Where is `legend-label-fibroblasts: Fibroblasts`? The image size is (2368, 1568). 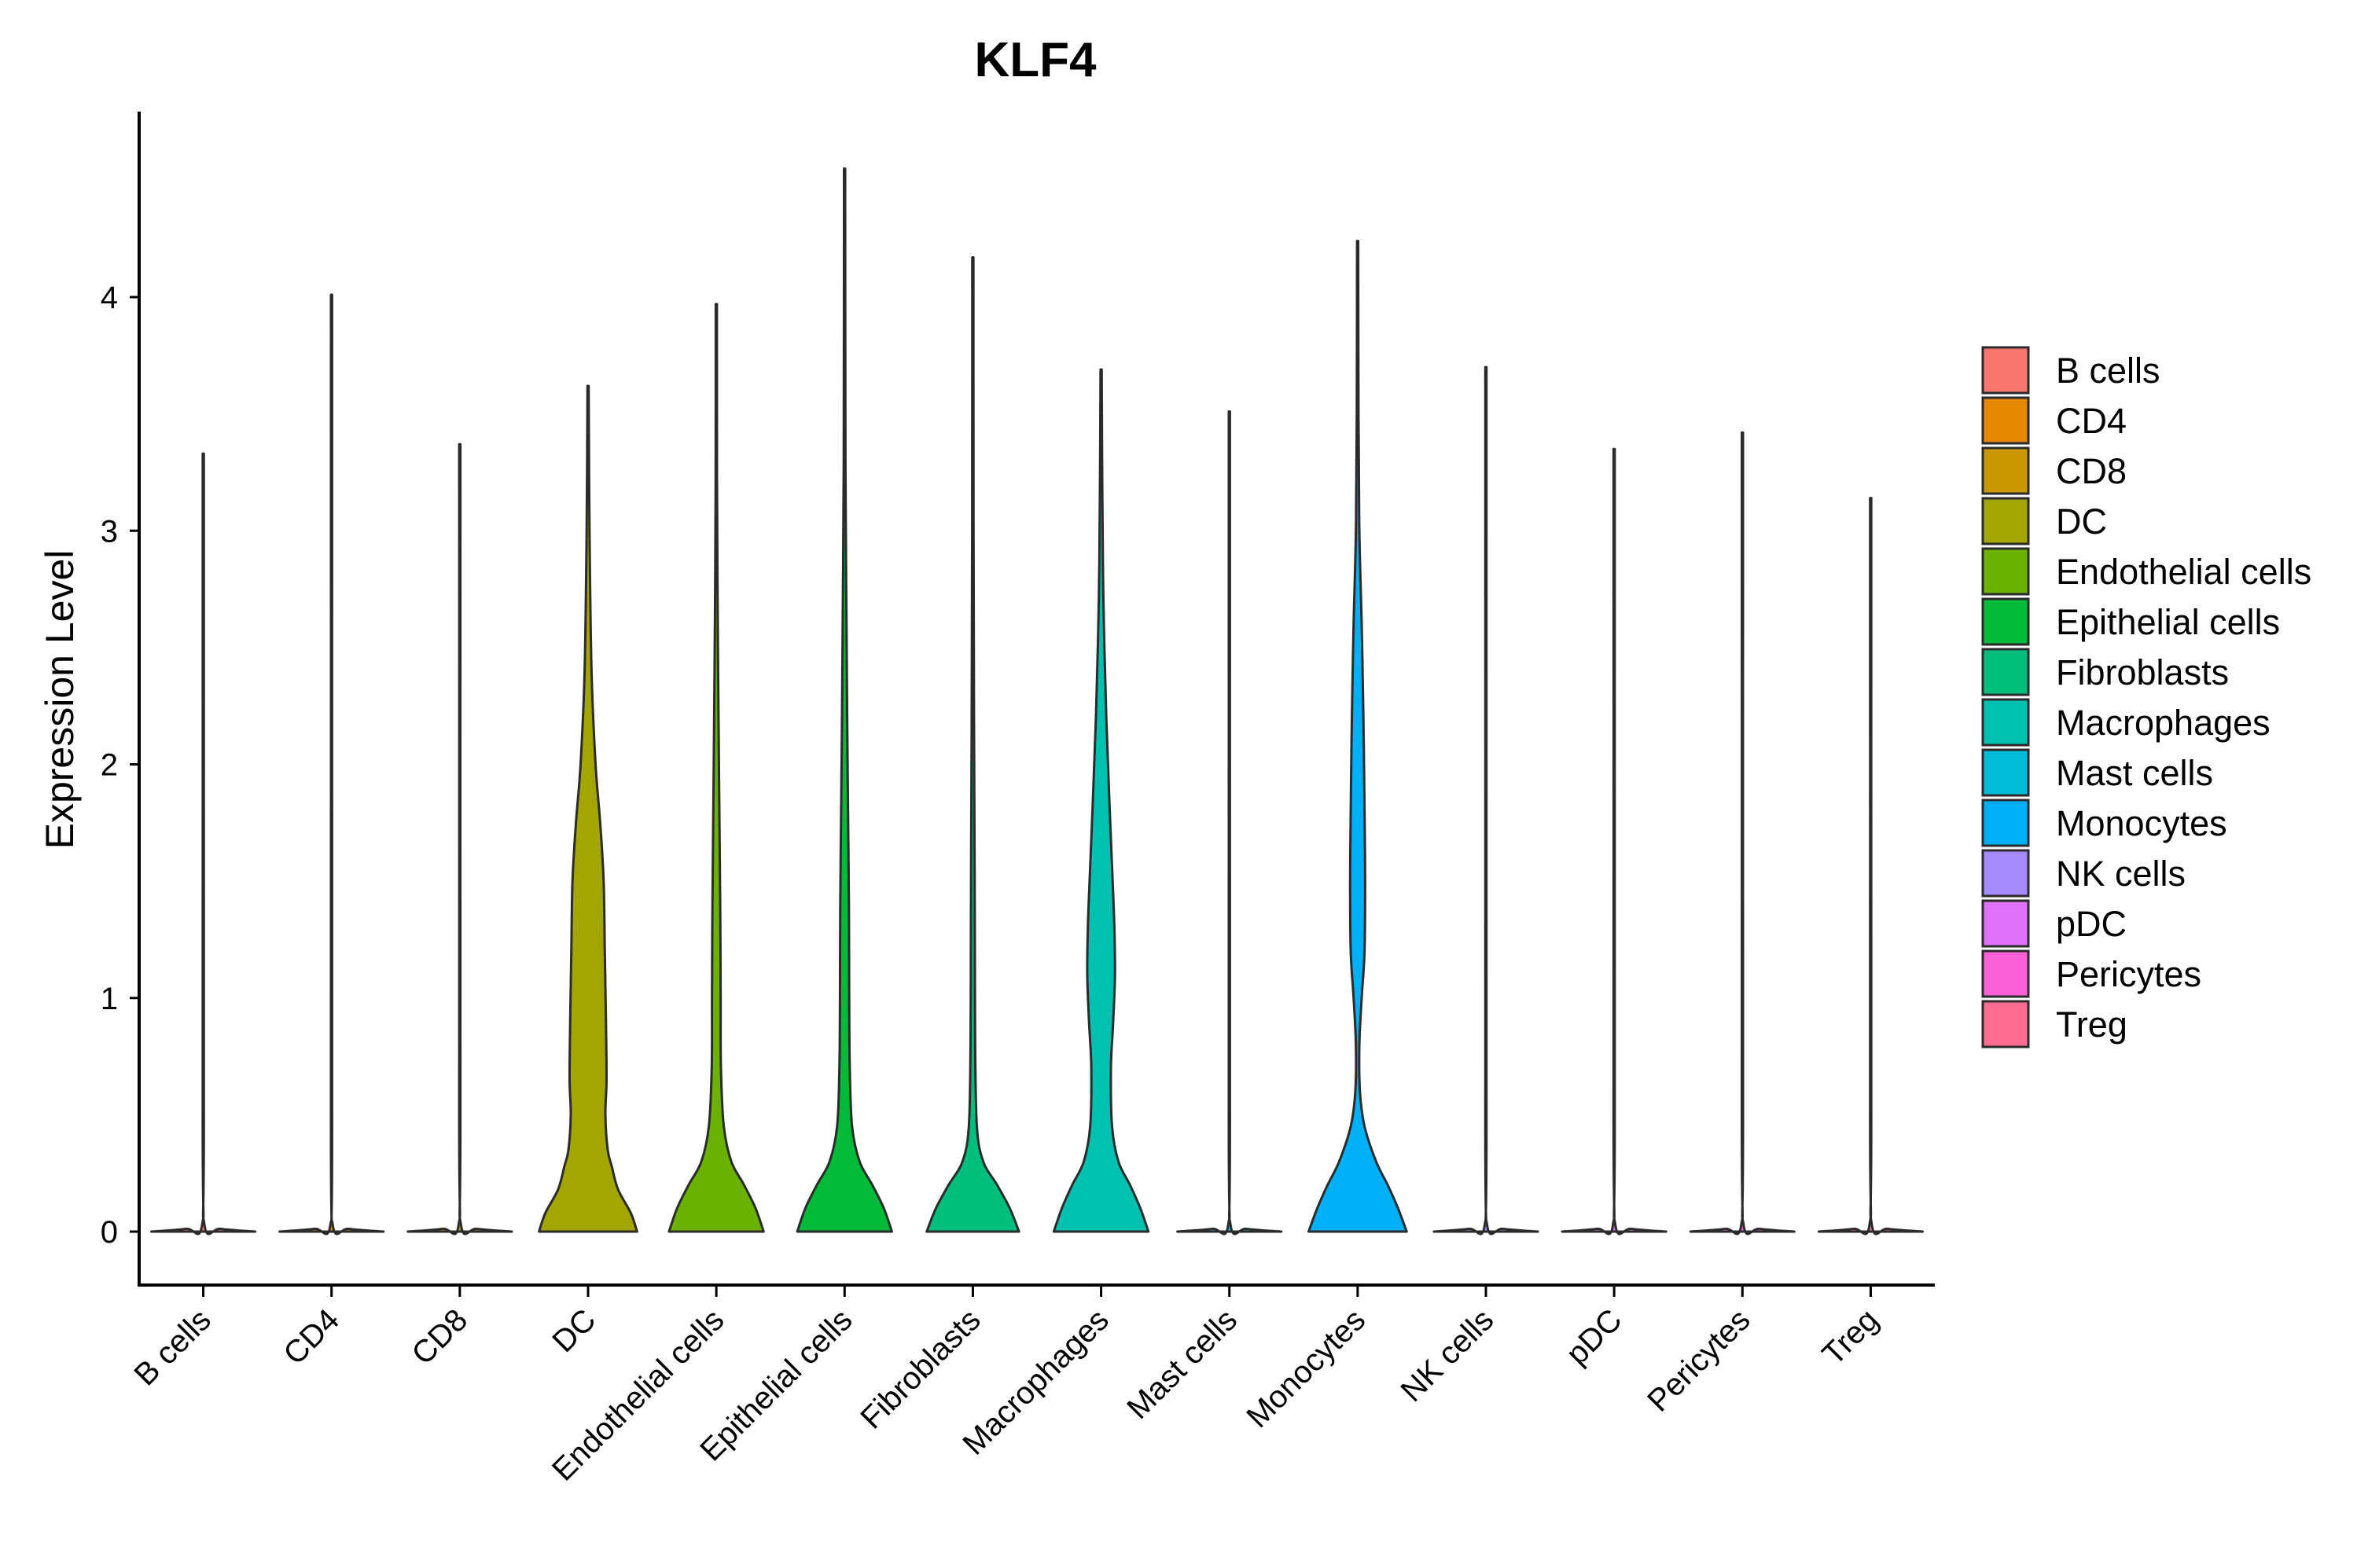
legend-label-fibroblasts: Fibroblasts is located at coordinates (2142, 672).